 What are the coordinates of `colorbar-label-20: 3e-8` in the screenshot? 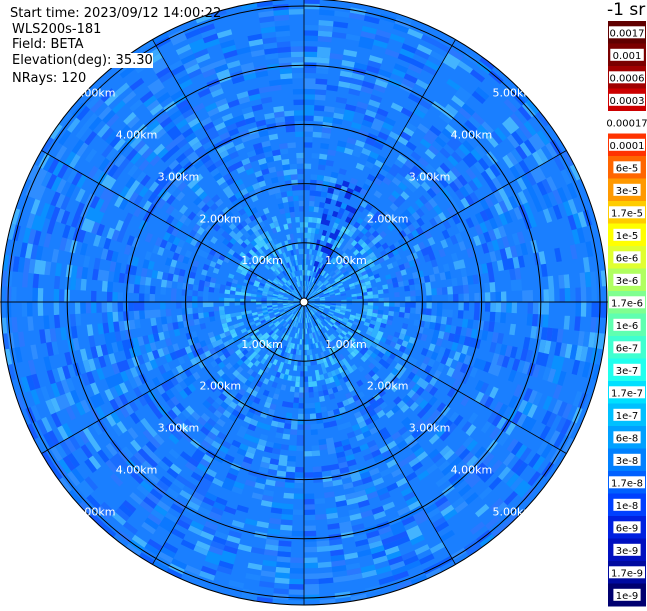 It's located at (627, 461).